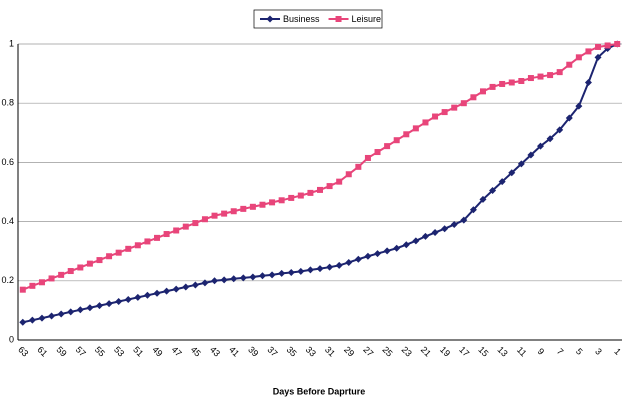 Image resolution: width=630 pixels, height=406 pixels. Describe the element at coordinates (234, 351) in the screenshot. I see `x-tick-label: 41` at that location.